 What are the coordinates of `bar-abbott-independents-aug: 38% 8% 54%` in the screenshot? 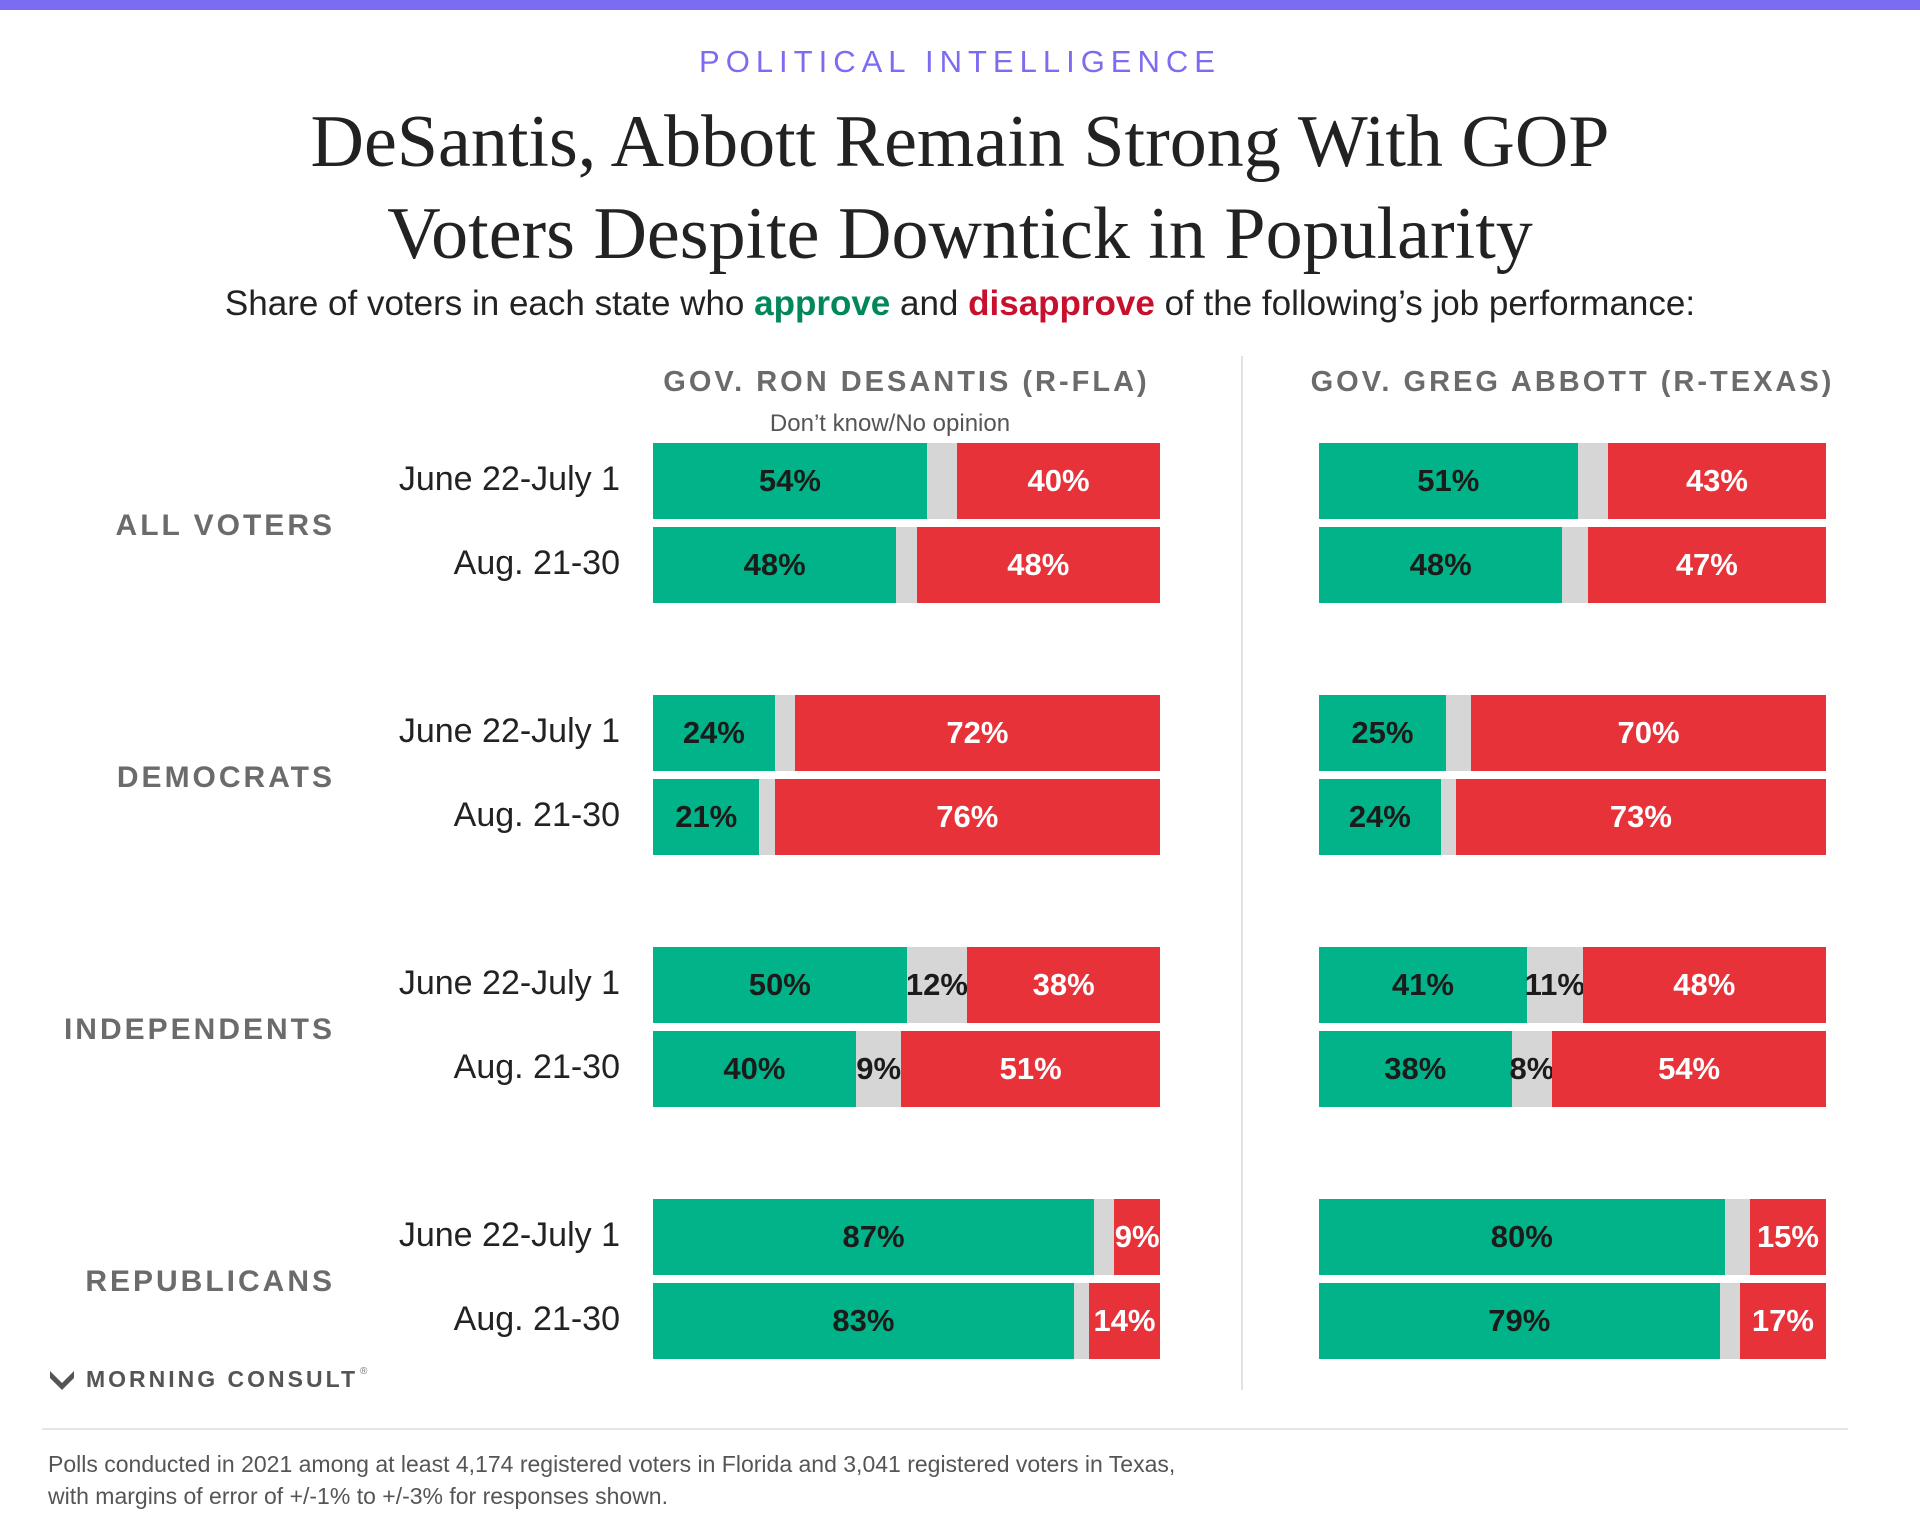 It's located at (1572, 1069).